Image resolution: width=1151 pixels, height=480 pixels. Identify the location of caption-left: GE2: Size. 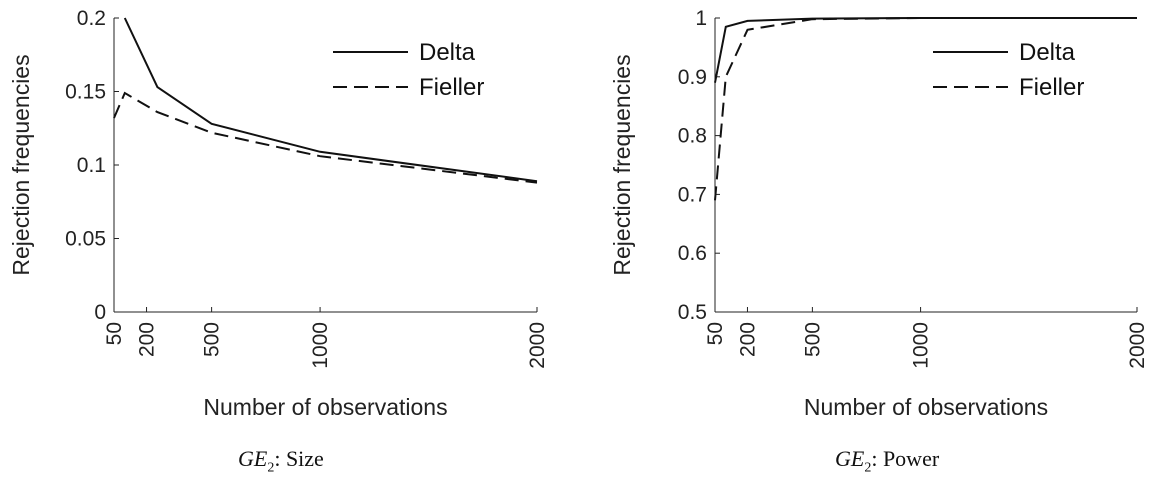
(281, 461).